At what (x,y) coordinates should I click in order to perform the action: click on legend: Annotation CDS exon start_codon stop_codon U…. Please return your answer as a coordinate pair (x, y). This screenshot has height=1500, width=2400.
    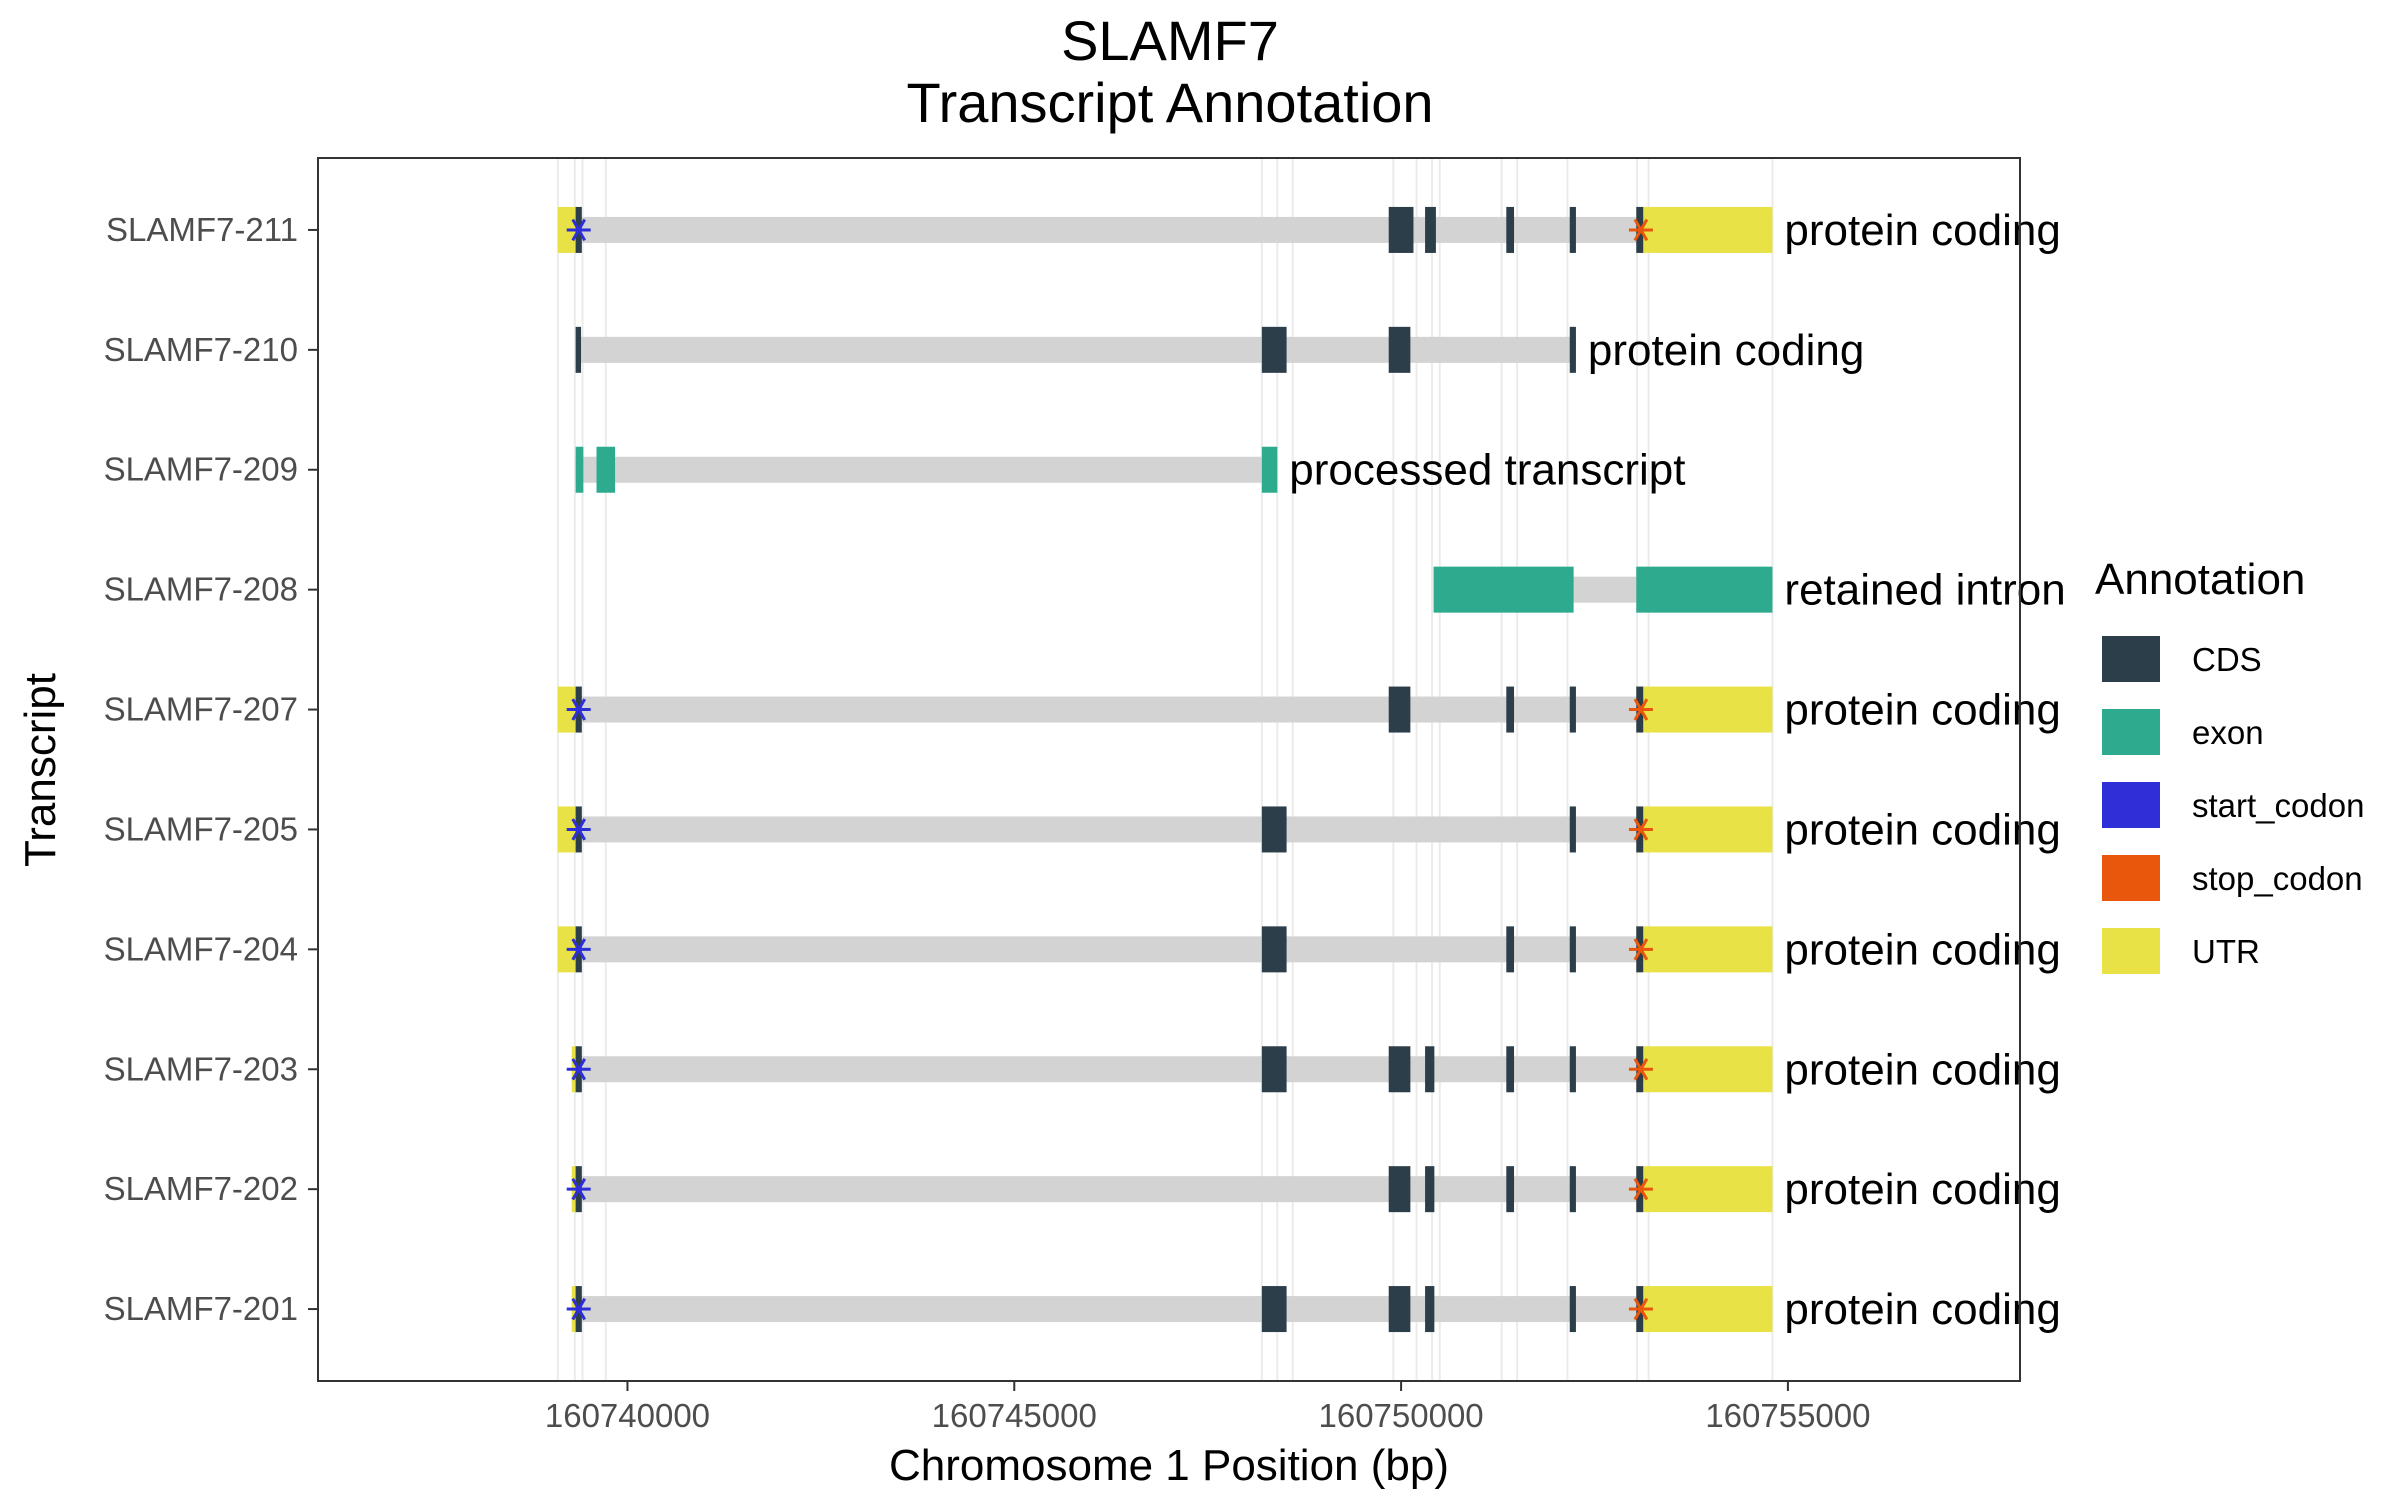
    Looking at the image, I should click on (2229, 764).